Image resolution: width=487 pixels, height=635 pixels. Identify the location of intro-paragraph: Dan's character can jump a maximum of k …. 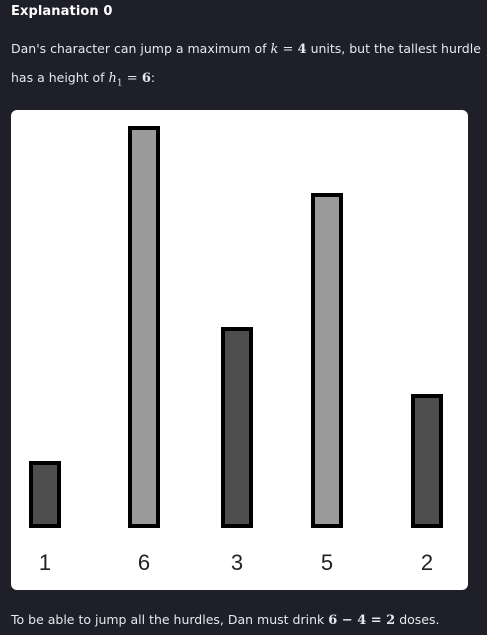
(246, 66).